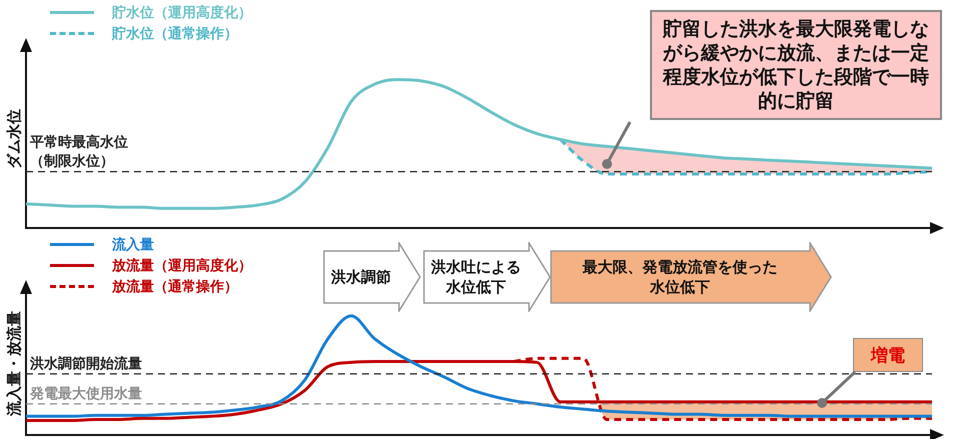  I want to click on text: 洪水吐による水位低下, so click(476, 277).